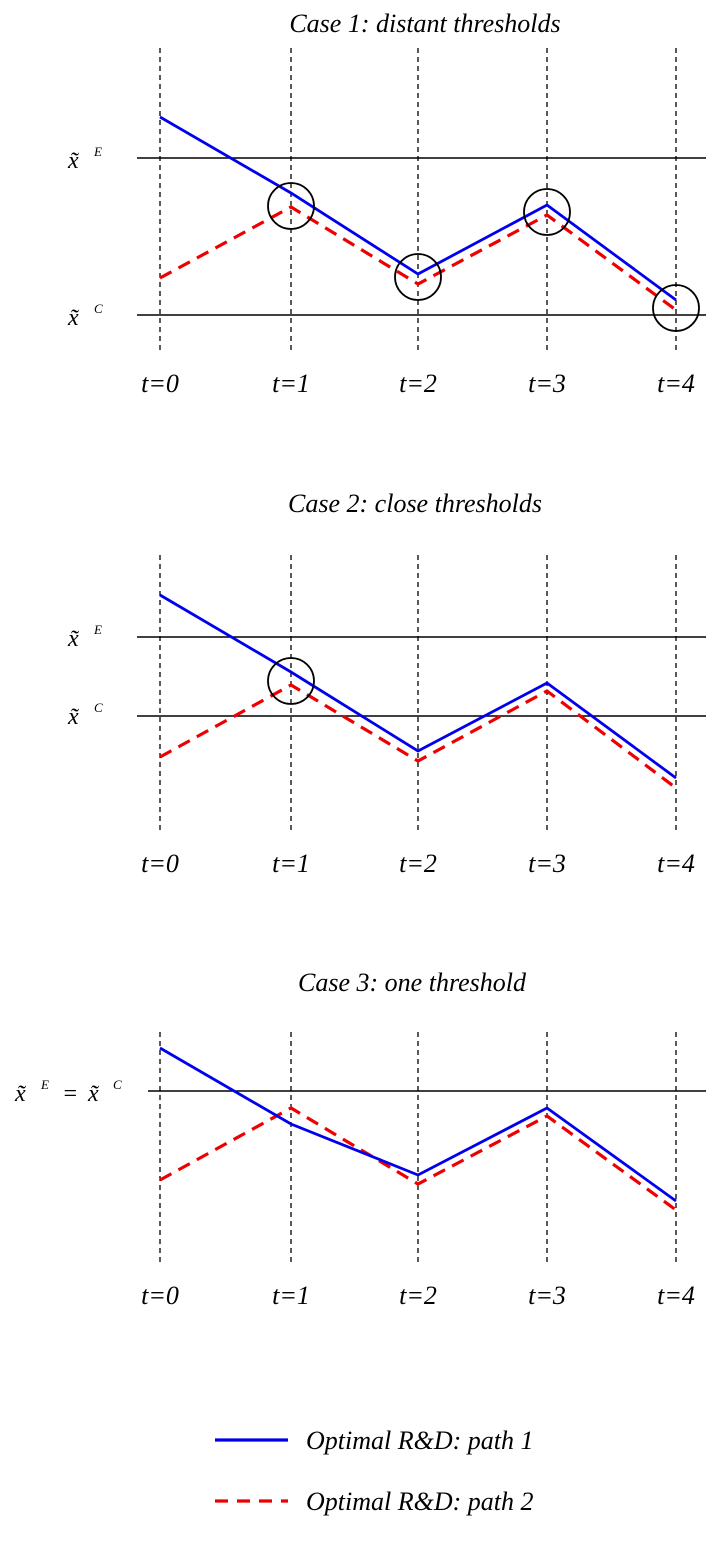 This screenshot has height=1545, width=706. I want to click on panel-2-xE-symbol: x̃, so click(73, 639).